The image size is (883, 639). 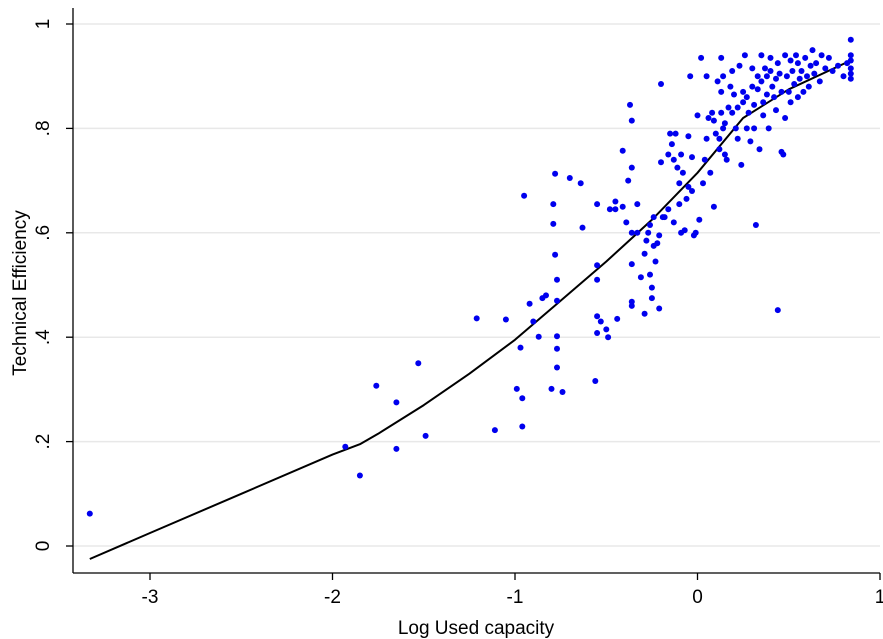 What do you see at coordinates (43, 546) in the screenshot?
I see `y-tick-label-0: 0` at bounding box center [43, 546].